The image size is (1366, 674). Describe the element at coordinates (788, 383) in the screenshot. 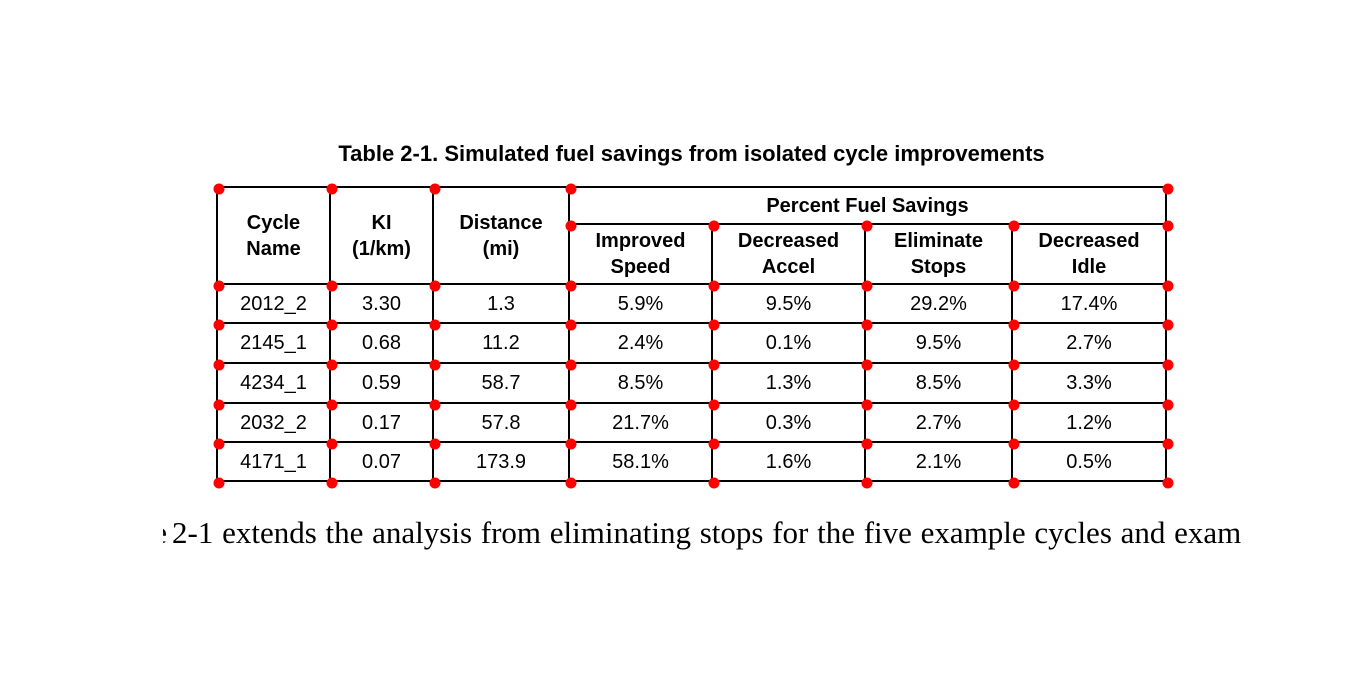

I see `table-cell: 1.3%` at that location.